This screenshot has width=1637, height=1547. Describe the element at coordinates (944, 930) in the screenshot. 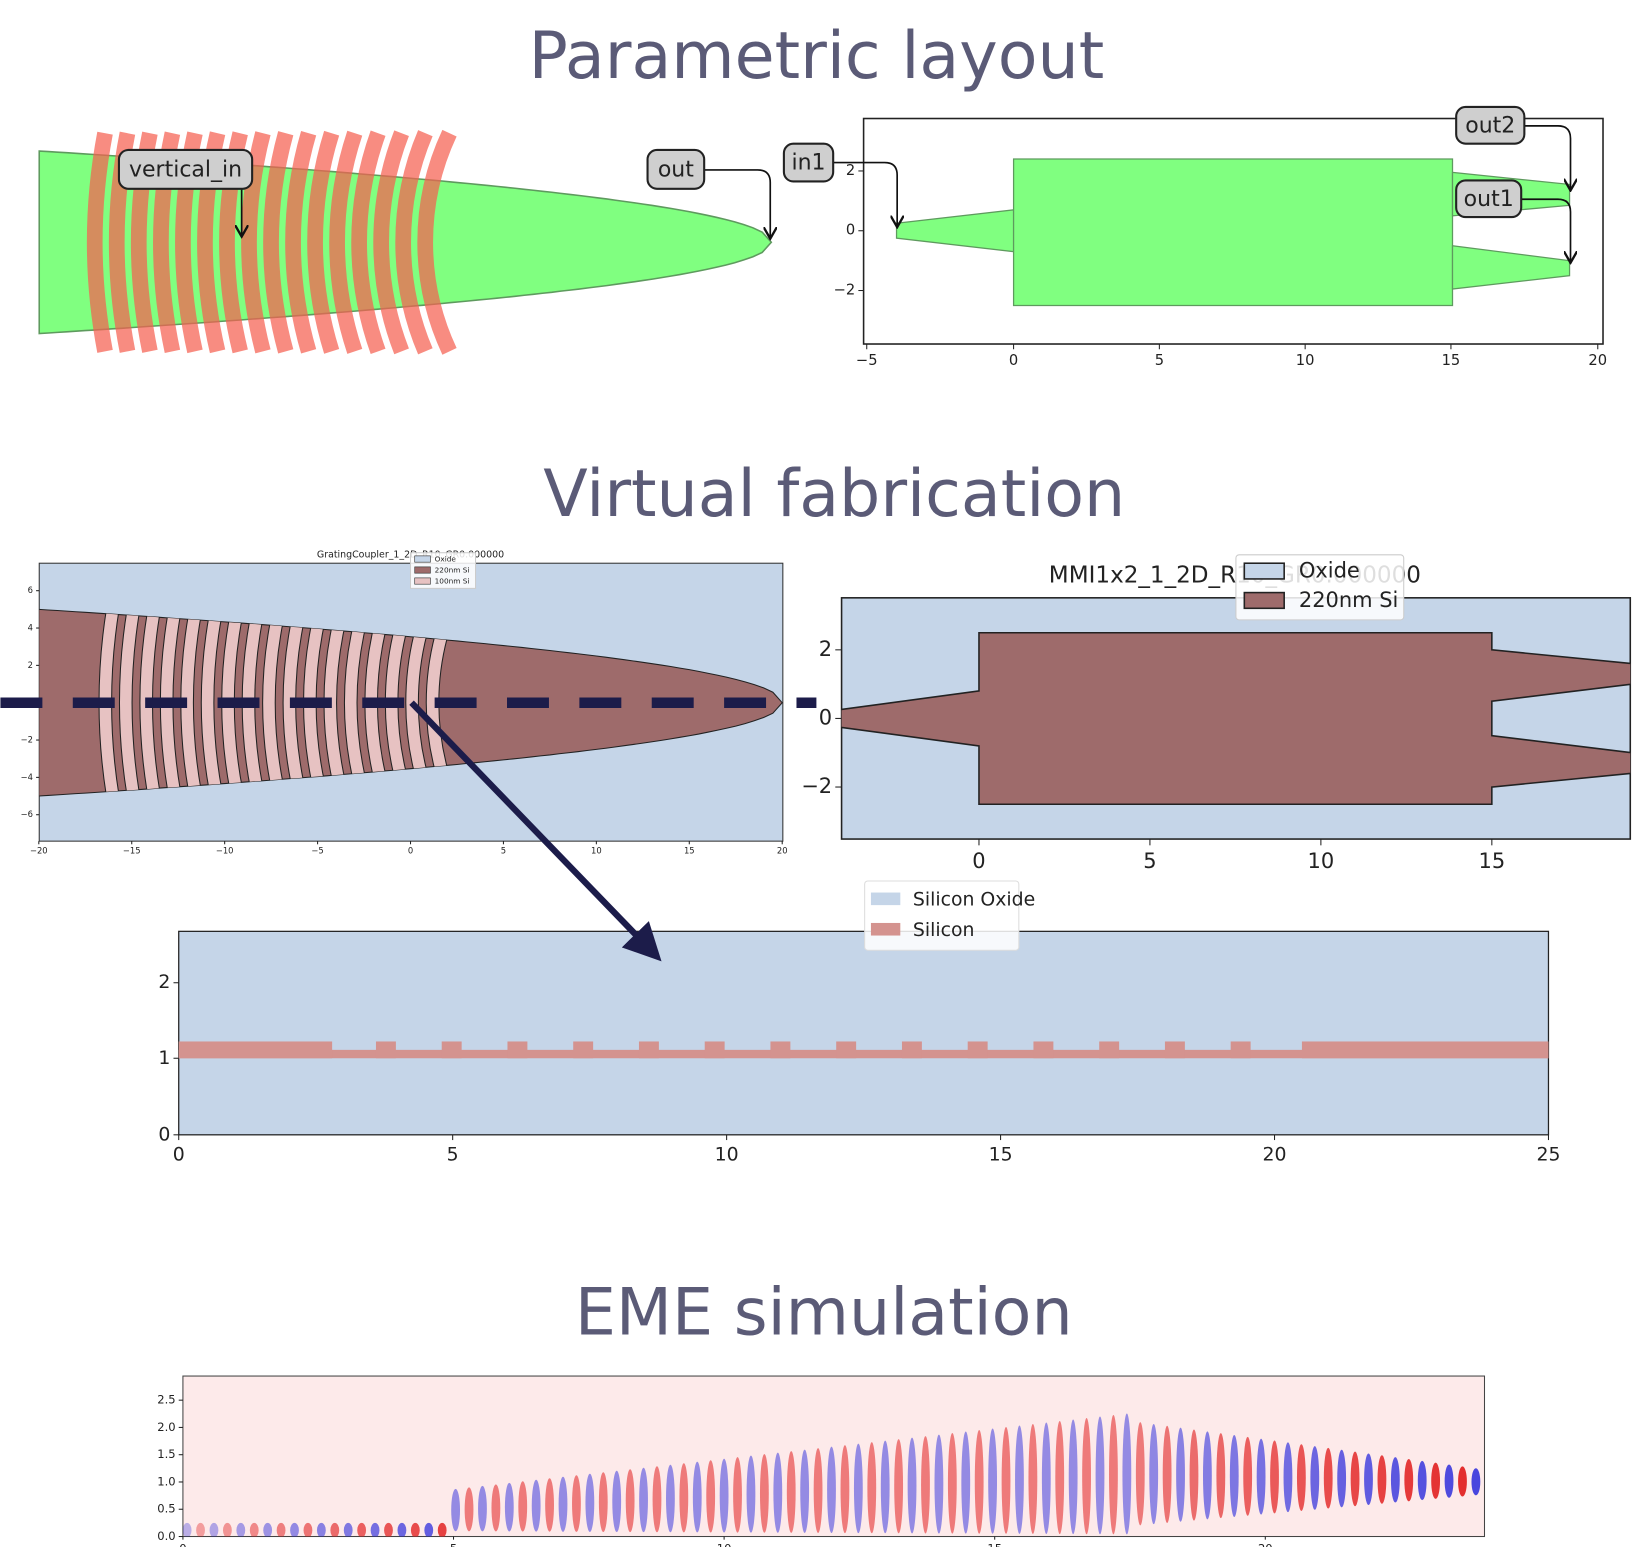

I see `legend-label: Silicon` at that location.